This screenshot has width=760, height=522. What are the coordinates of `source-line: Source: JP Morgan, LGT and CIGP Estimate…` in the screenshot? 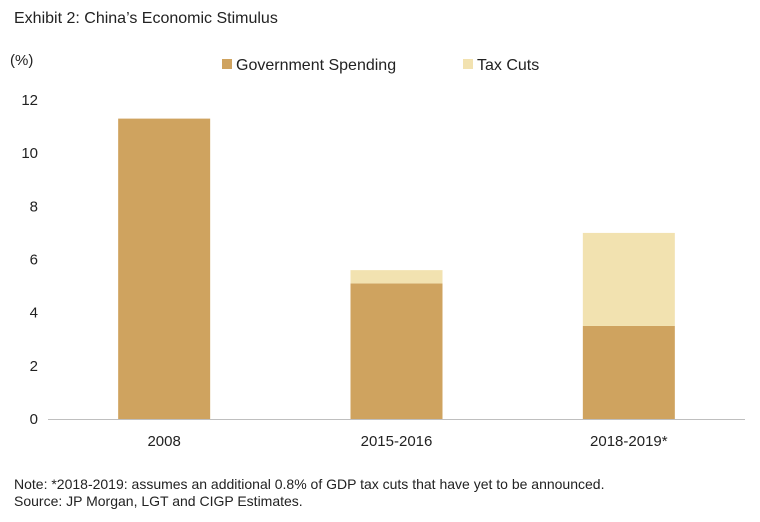 It's located at (158, 501).